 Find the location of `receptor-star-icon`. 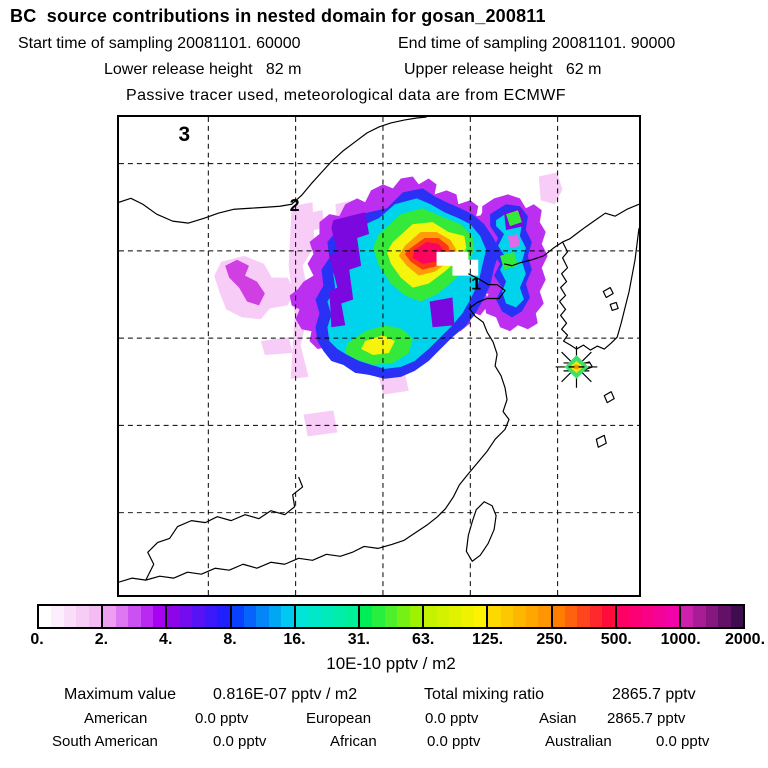

receptor-star-icon is located at coordinates (576, 367).